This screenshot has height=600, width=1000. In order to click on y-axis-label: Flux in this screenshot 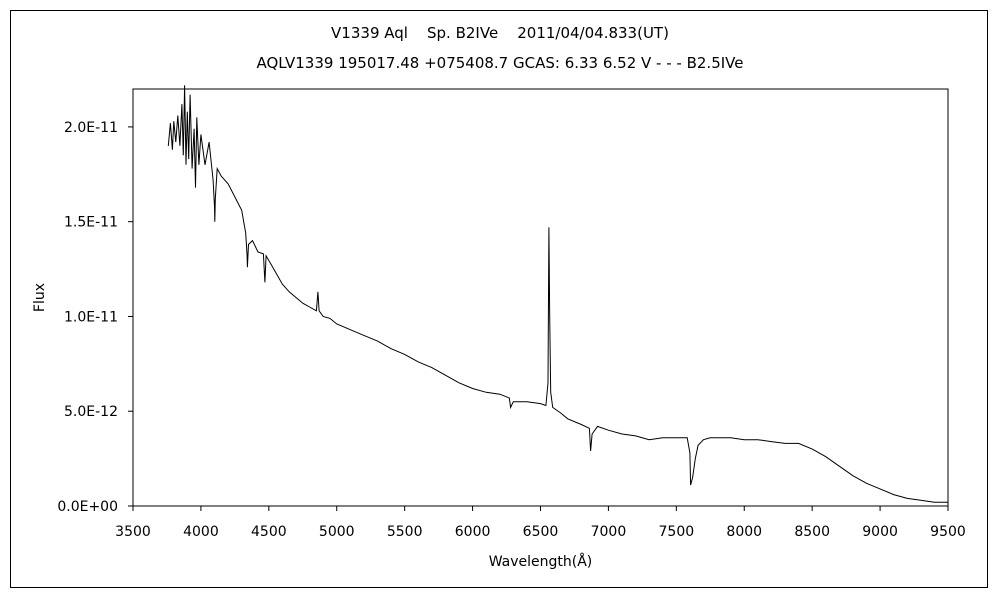, I will do `click(40, 297)`.